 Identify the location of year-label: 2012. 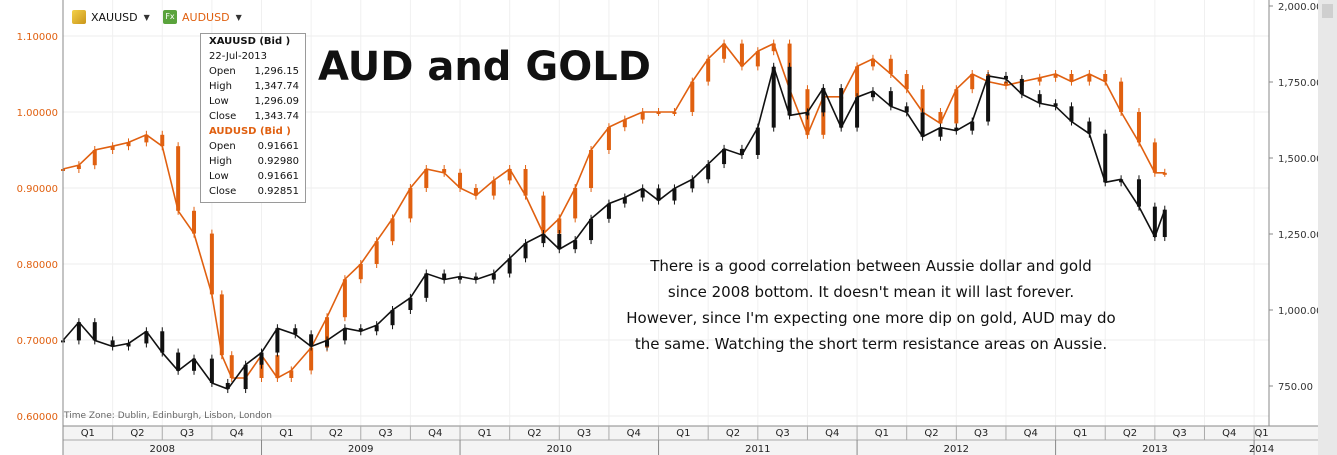
(956, 449).